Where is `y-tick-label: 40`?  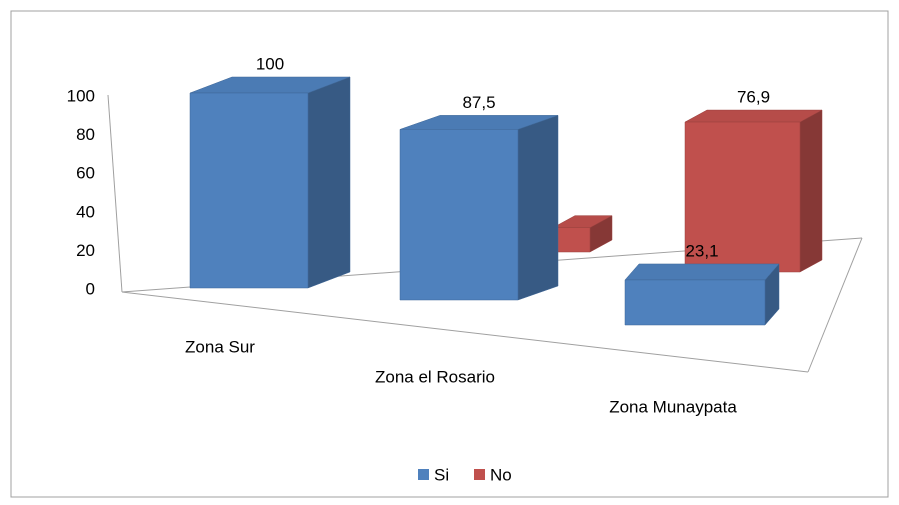
y-tick-label: 40 is located at coordinates (85, 211).